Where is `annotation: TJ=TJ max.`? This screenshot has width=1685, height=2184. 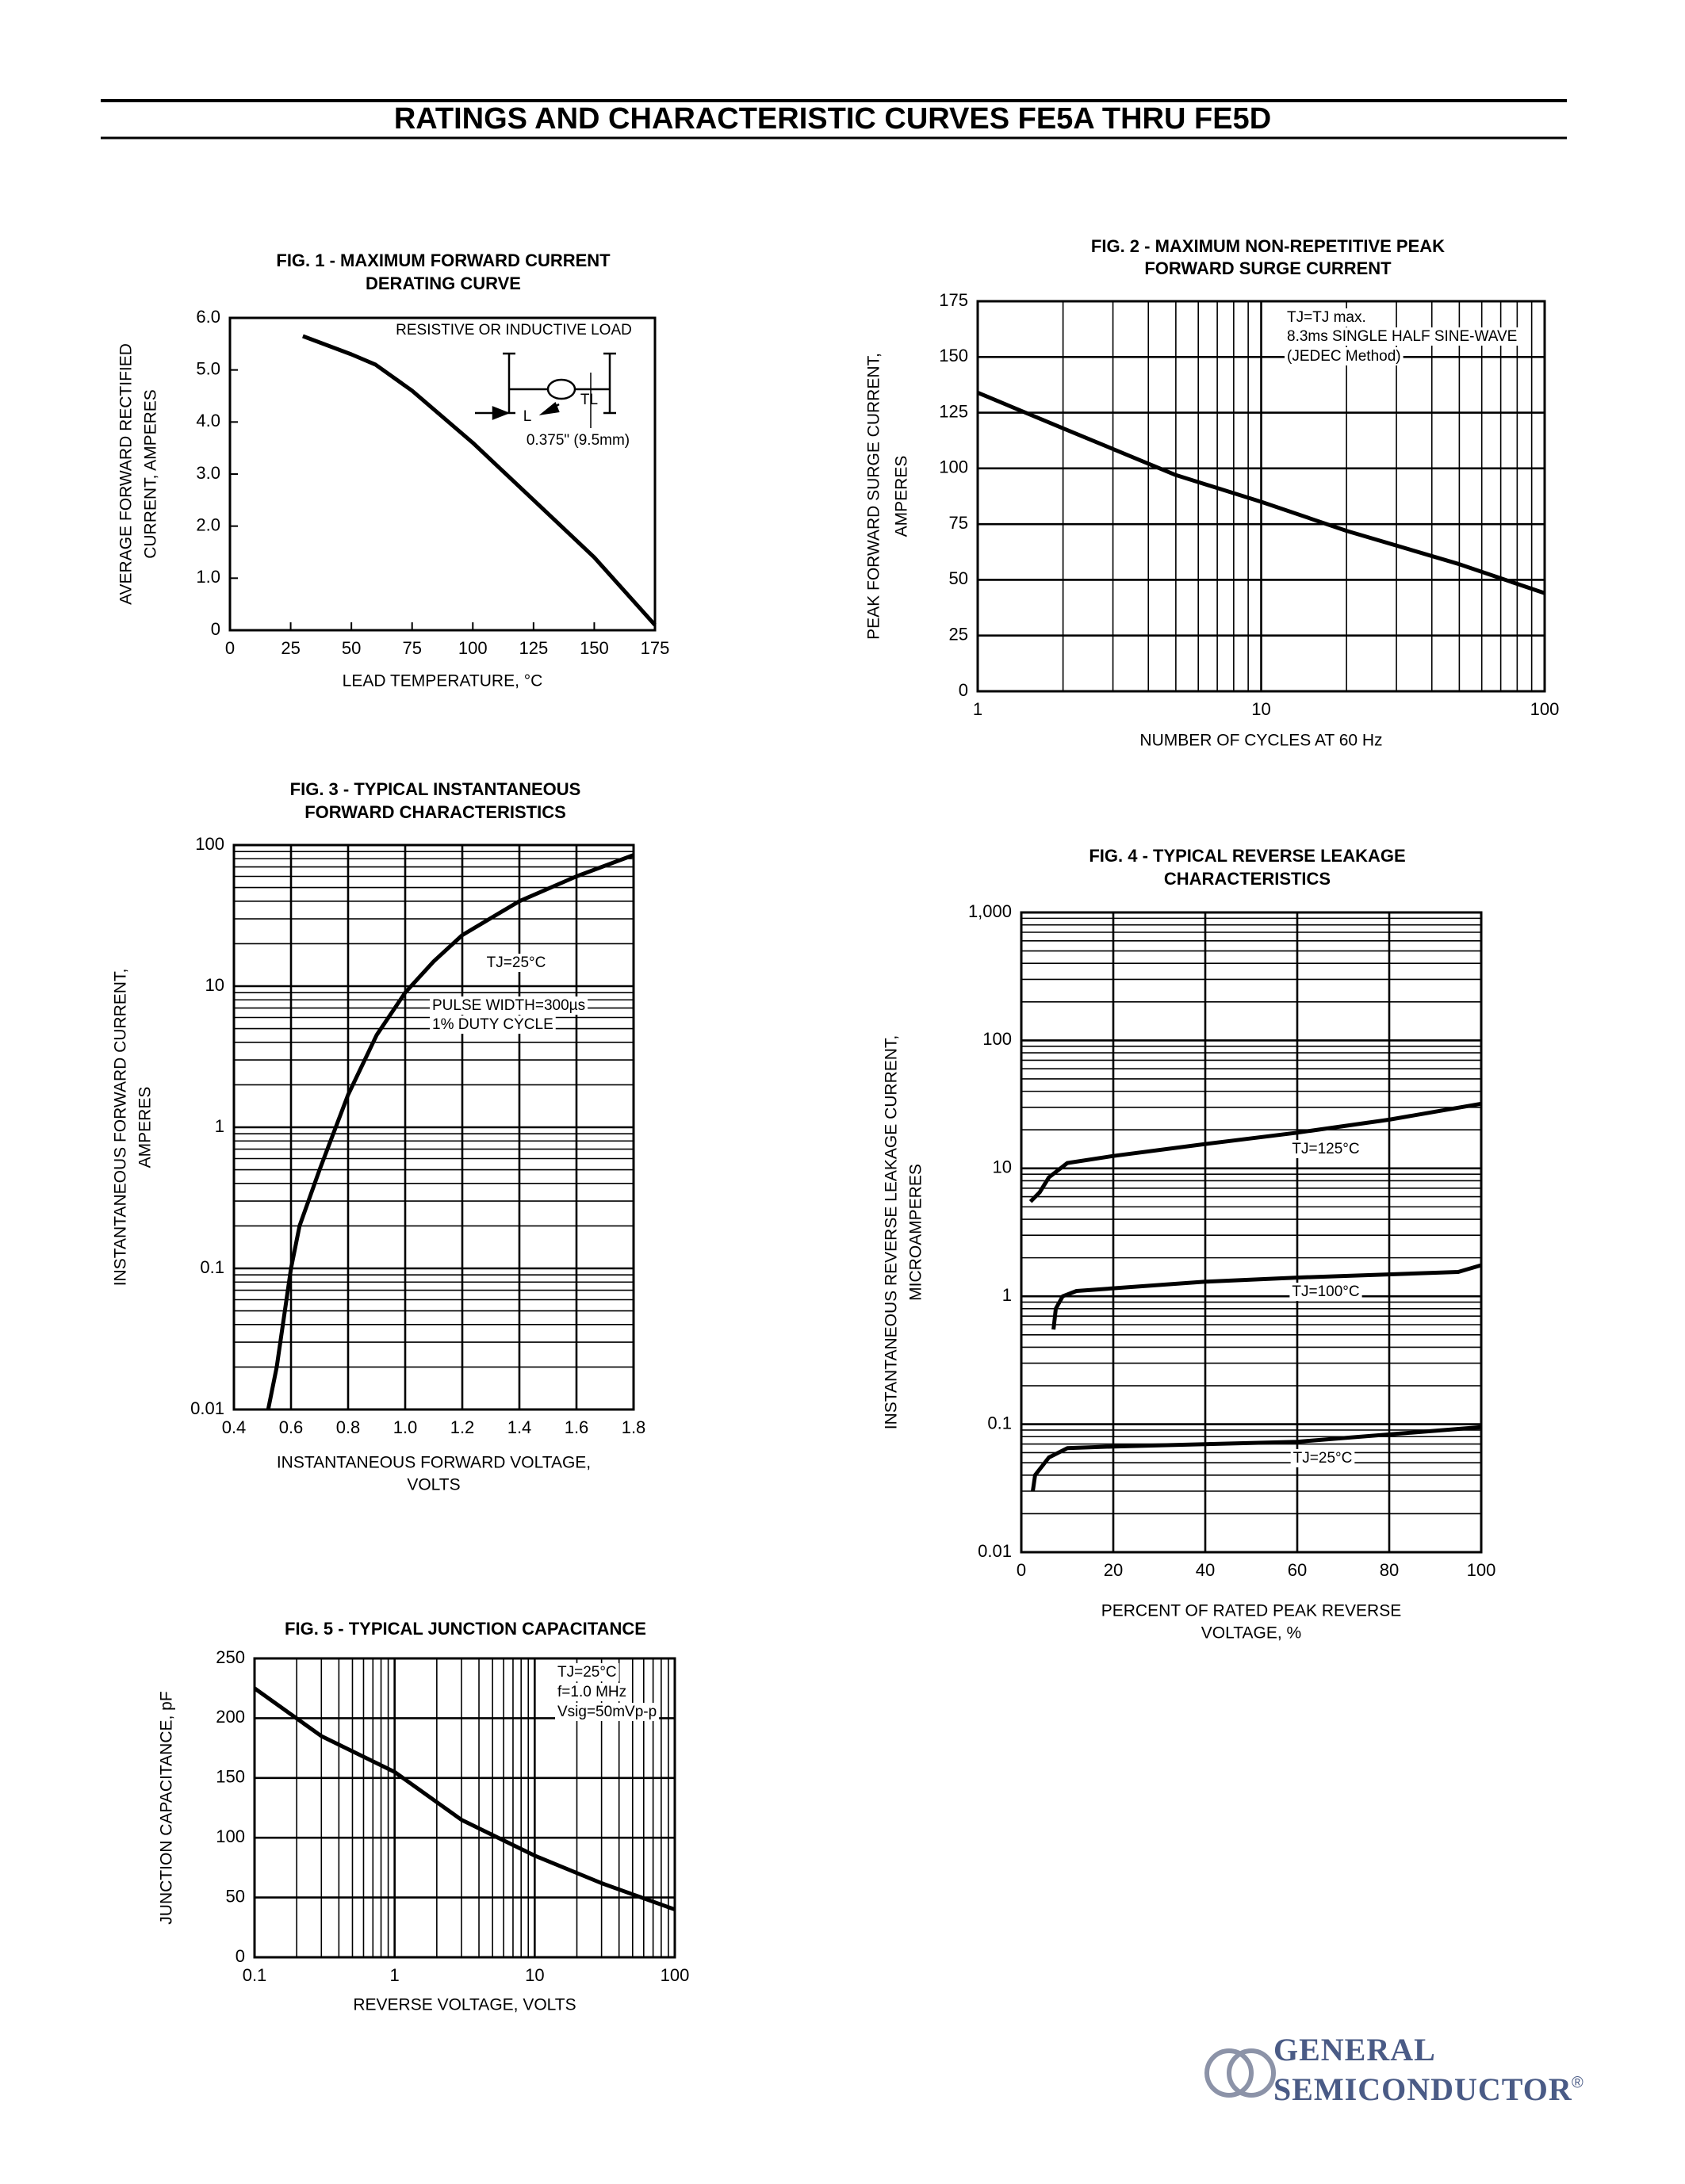 annotation: TJ=TJ max. is located at coordinates (1326, 317).